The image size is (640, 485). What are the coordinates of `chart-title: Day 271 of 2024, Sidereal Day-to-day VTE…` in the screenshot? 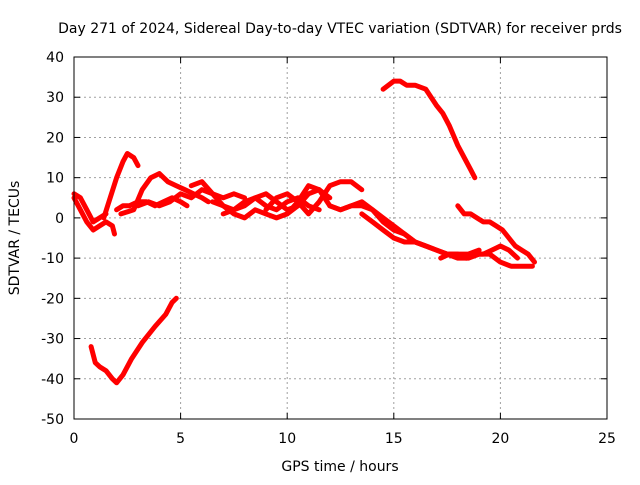 It's located at (340, 29).